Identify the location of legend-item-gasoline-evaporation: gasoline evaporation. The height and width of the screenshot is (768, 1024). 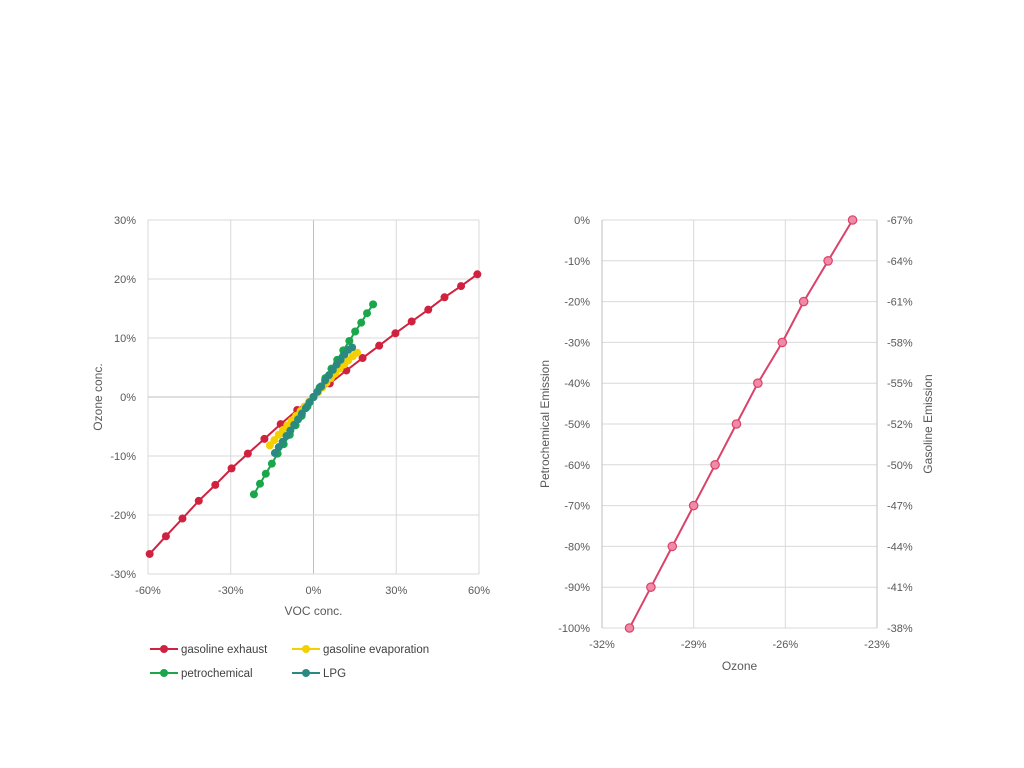
(360, 650).